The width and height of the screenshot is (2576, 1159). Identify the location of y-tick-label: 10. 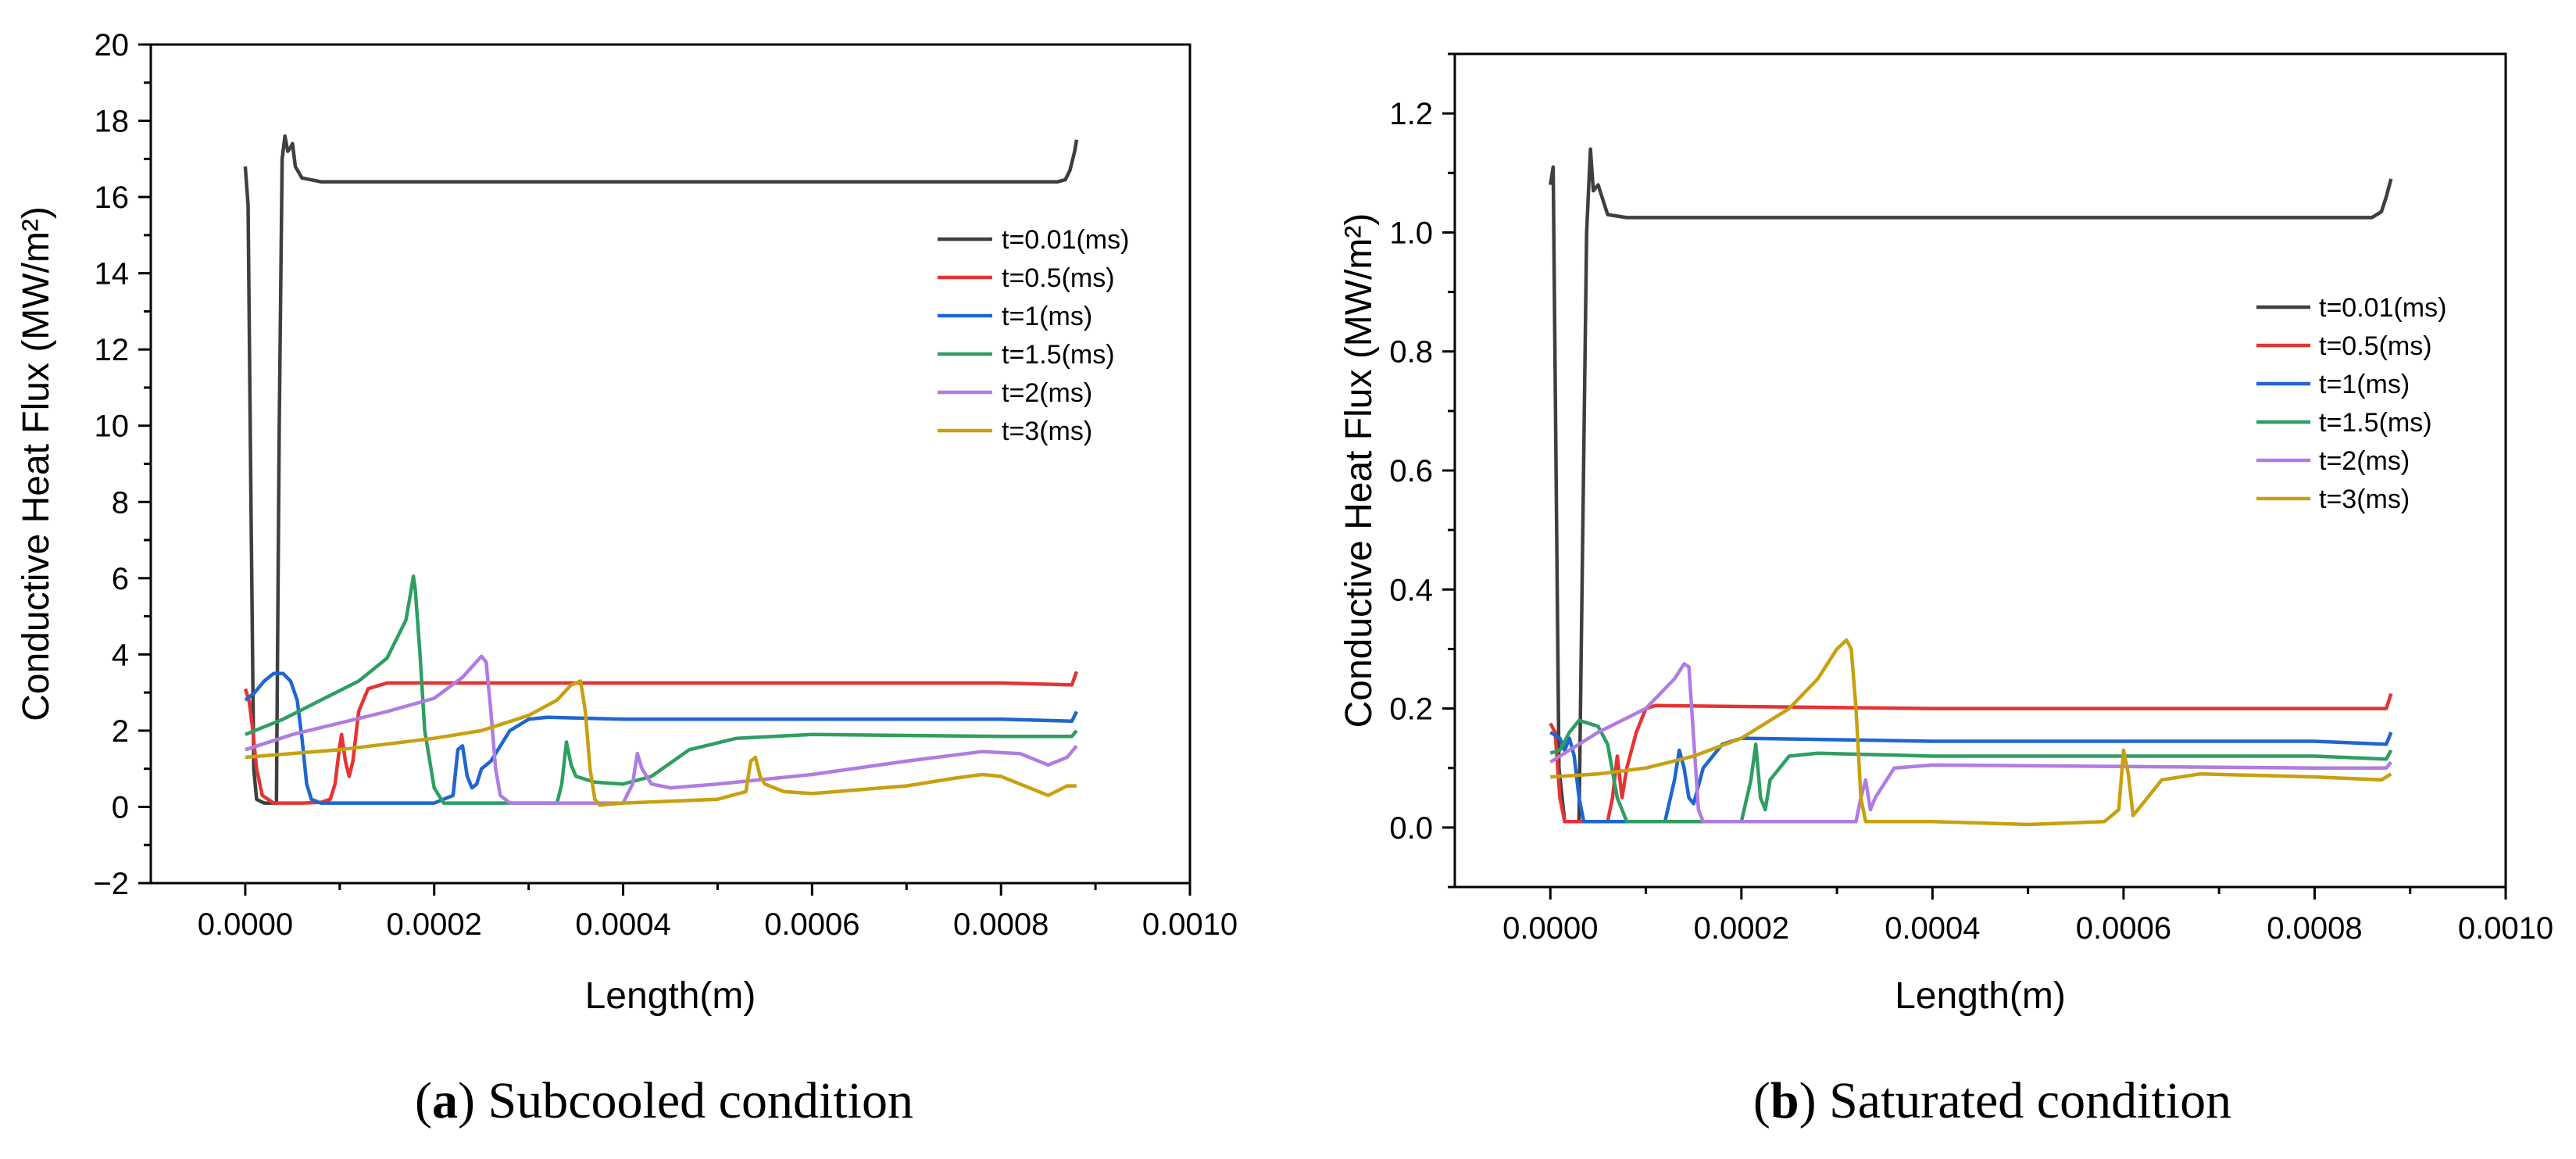
(113, 427).